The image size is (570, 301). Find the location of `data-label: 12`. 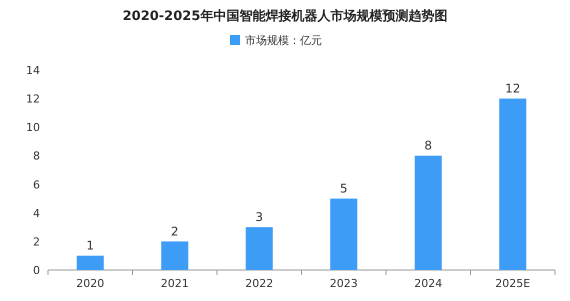

data-label: 12 is located at coordinates (512, 89).